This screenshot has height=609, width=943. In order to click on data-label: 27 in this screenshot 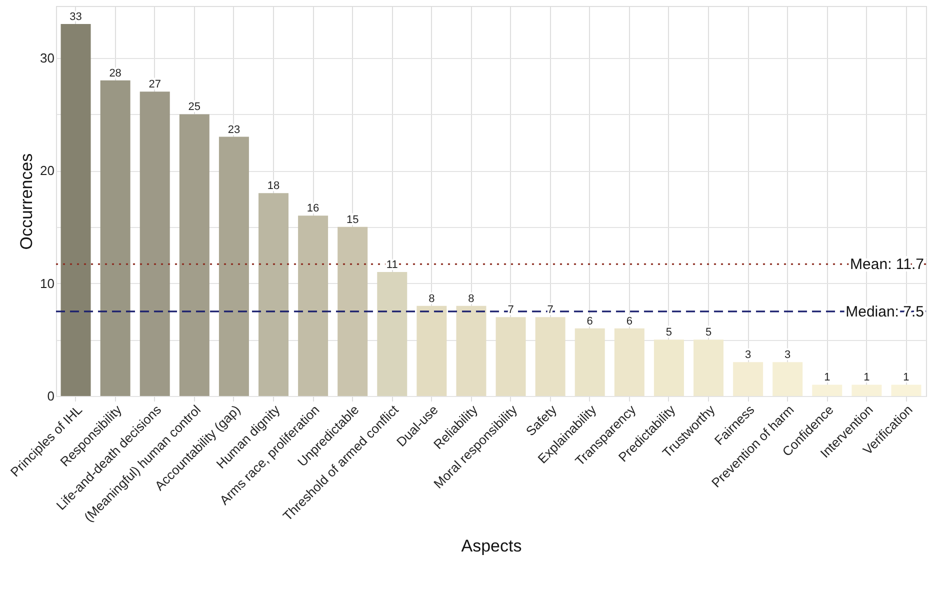, I will do `click(154, 84)`.